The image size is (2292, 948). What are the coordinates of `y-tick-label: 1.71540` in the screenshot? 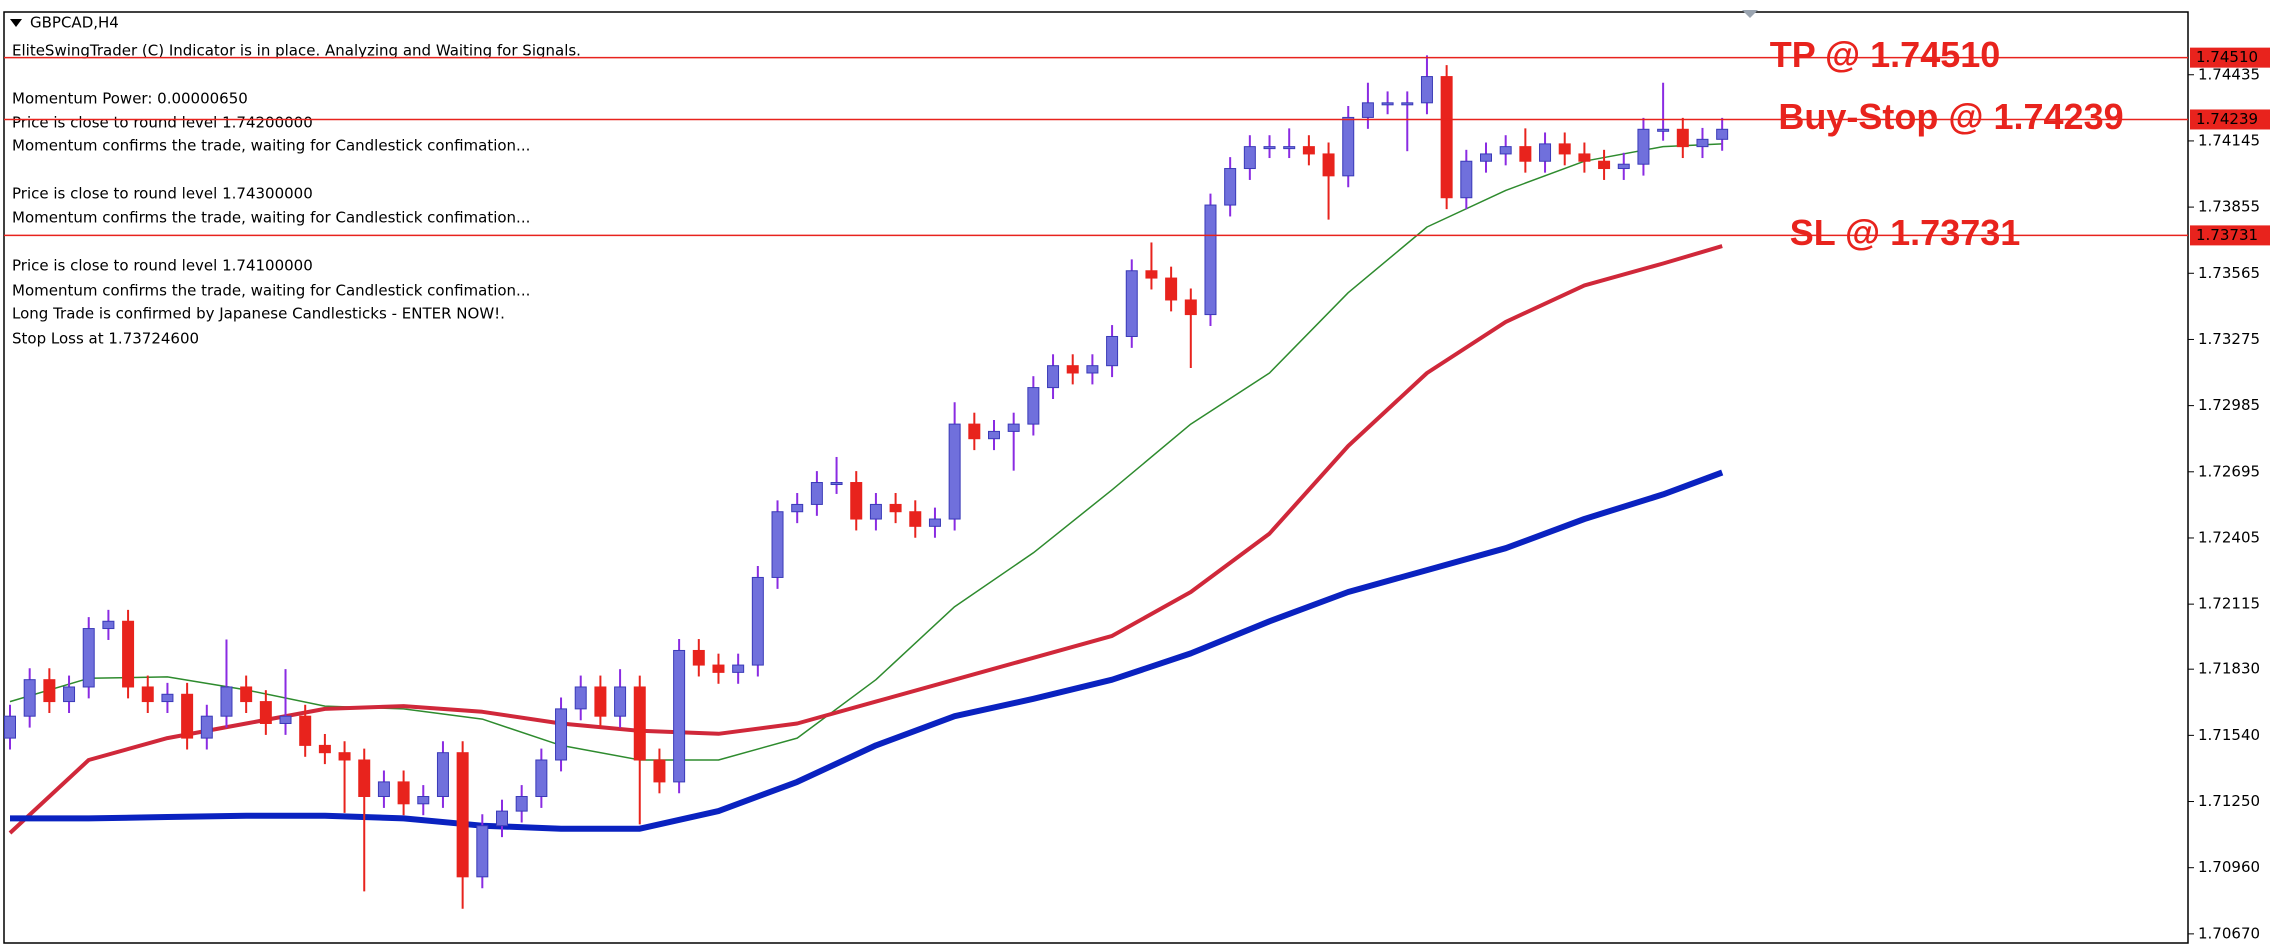 It's located at (2229, 735).